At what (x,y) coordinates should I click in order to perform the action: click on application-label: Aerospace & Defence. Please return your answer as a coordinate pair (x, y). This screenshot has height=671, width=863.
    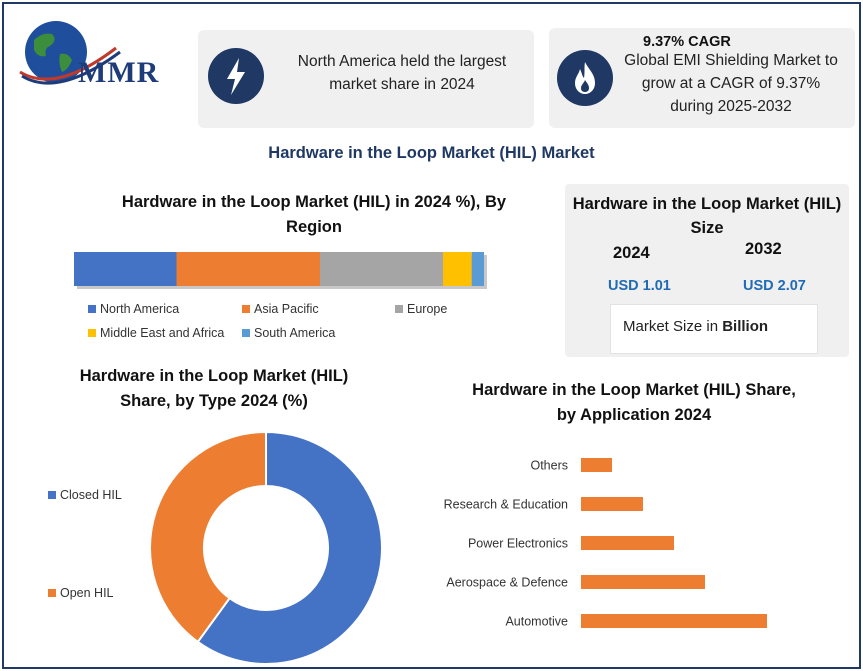
    Looking at the image, I should click on (507, 583).